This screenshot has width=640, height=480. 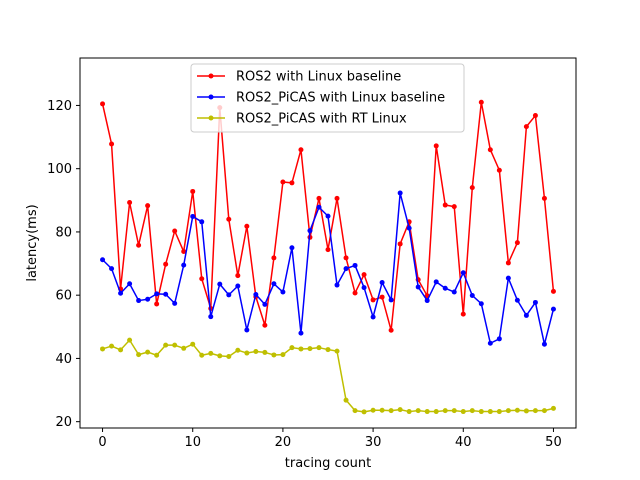 I want to click on y-tick-label: 60, so click(x=63, y=296).